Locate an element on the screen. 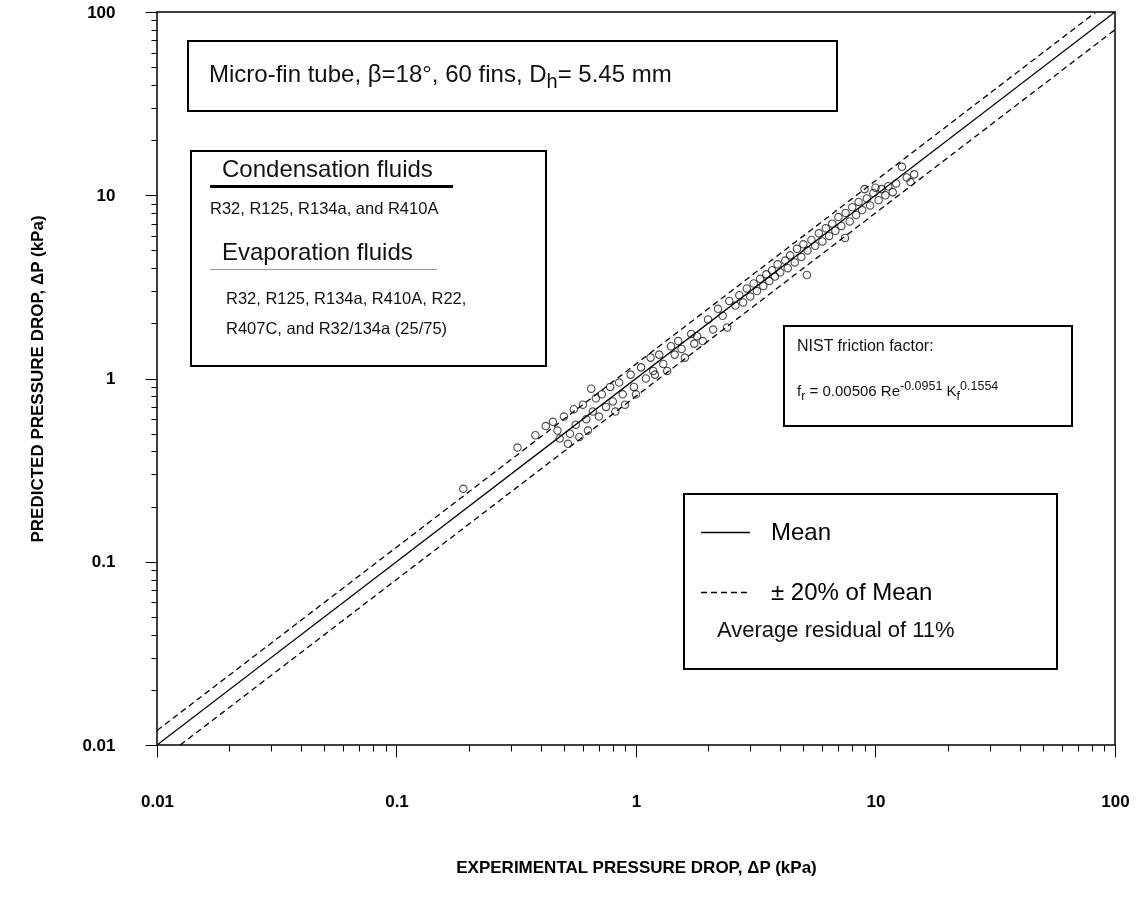 This screenshot has height=901, width=1144. annotation: Evaporation fluids is located at coordinates (323, 254).